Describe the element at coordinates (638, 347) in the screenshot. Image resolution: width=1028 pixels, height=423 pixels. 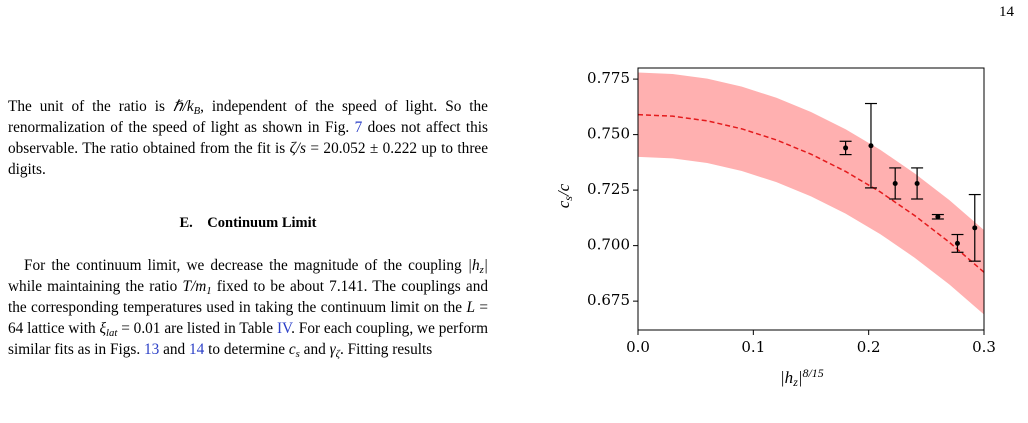
I see `x-tick-label: 0.0` at that location.